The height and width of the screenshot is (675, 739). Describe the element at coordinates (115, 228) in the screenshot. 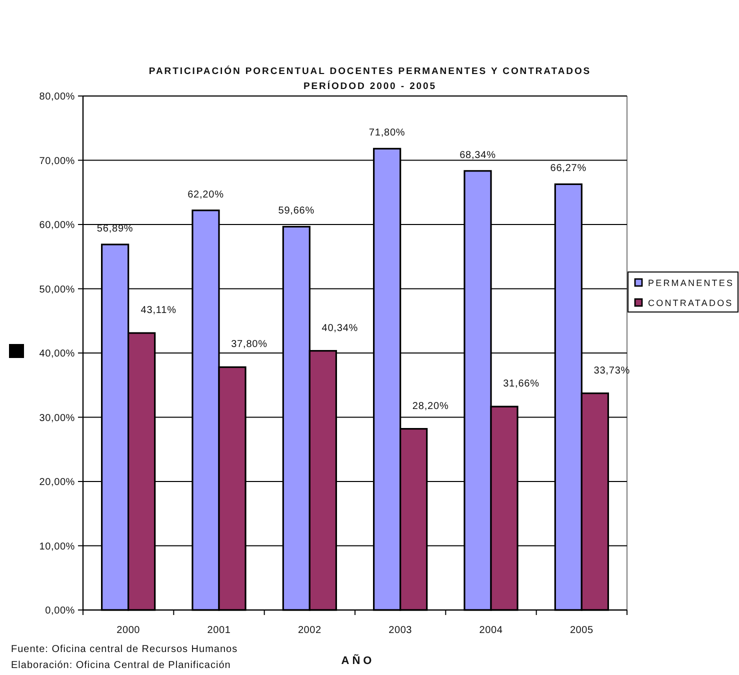

I see `data-label: 56,89%` at that location.